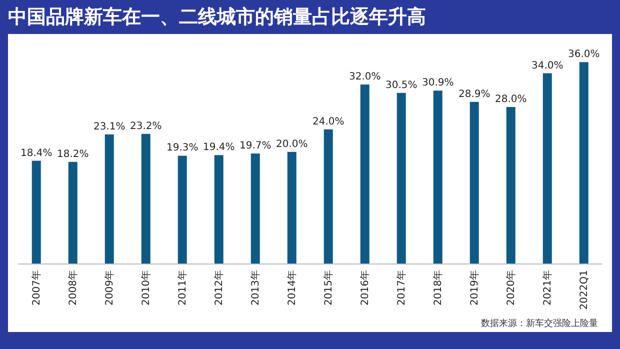  What do you see at coordinates (72, 288) in the screenshot?
I see `x-tick-label: 2008年` at bounding box center [72, 288].